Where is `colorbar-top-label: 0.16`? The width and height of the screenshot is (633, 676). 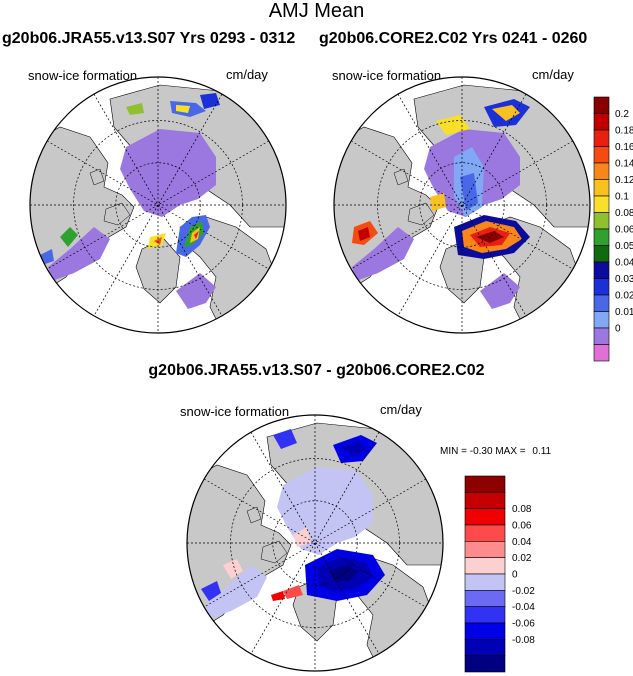
colorbar-top-label: 0.16 is located at coordinates (624, 147).